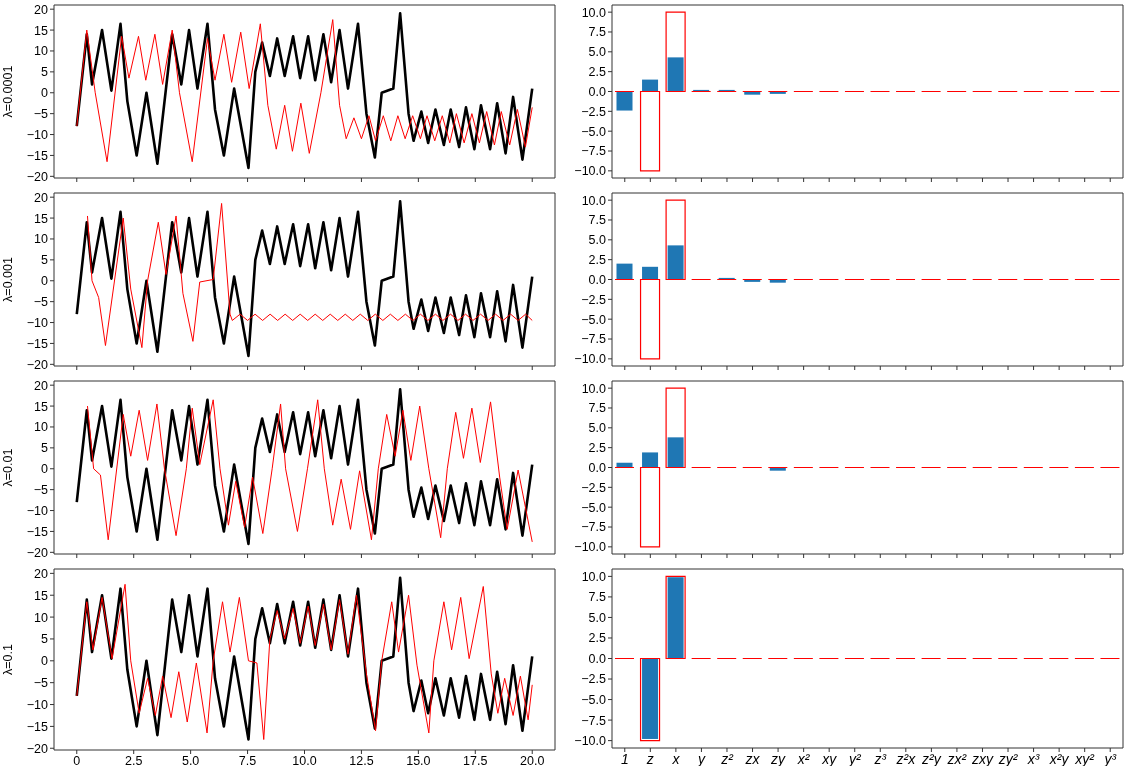 Image resolution: width=1130 pixels, height=766 pixels. What do you see at coordinates (8, 659) in the screenshot?
I see `y-axis-title: λ=0.1` at bounding box center [8, 659].